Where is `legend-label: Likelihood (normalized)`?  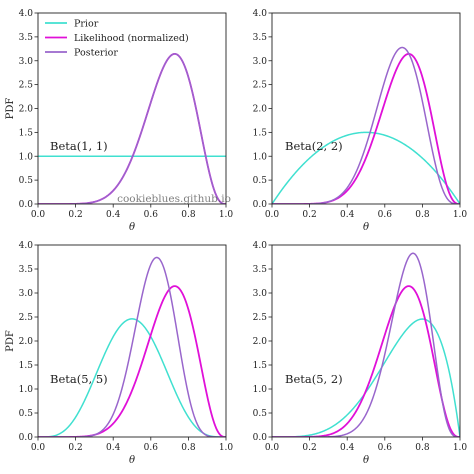
legend-label: Likelihood (normalized) is located at coordinates (131, 38).